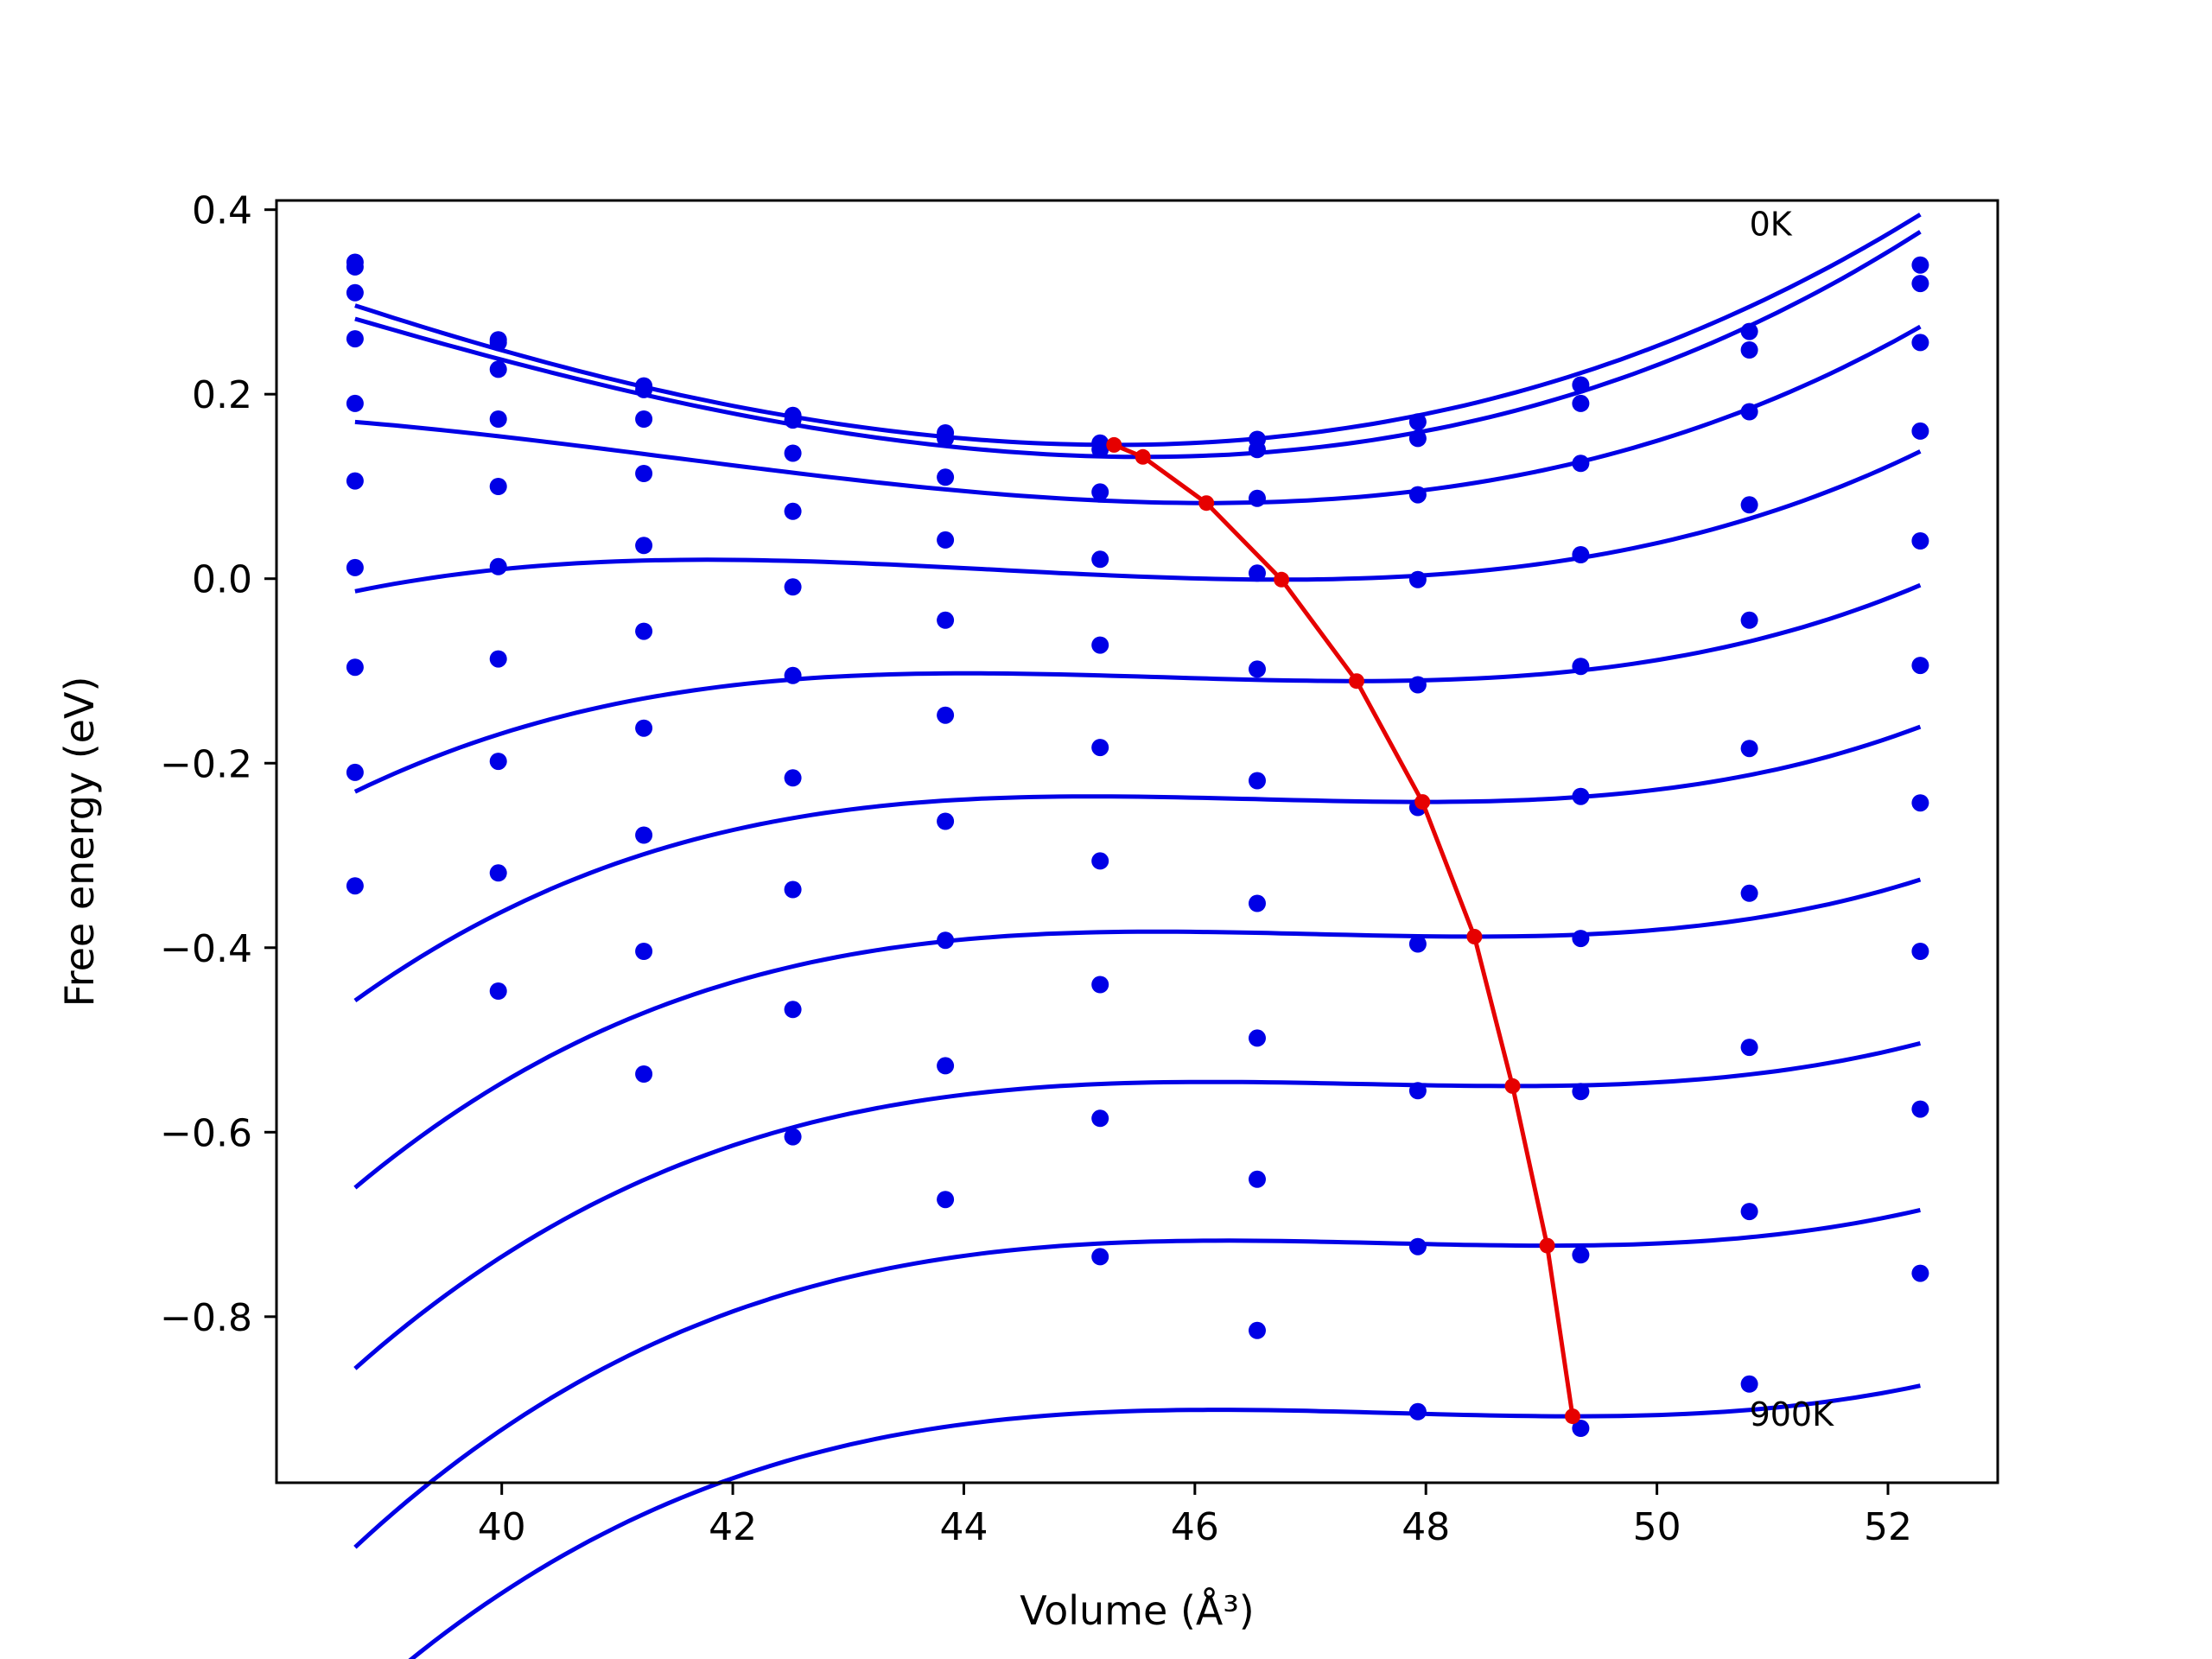 Image resolution: width=2212 pixels, height=1659 pixels. I want to click on x-tick-label: 44, so click(963, 1527).